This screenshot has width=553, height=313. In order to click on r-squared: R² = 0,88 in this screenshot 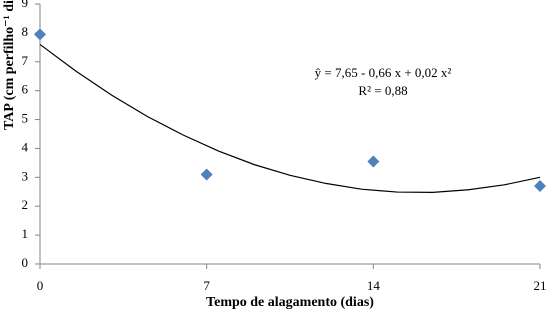, I will do `click(382, 90)`.